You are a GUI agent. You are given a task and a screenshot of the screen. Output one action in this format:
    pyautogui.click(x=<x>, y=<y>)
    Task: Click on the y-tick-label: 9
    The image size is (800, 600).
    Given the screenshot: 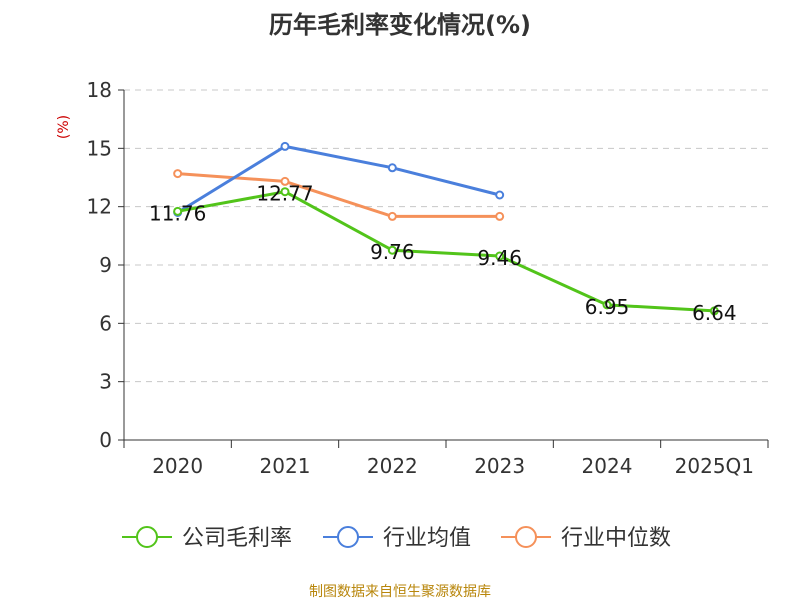 What is the action you would take?
    pyautogui.click(x=105, y=265)
    